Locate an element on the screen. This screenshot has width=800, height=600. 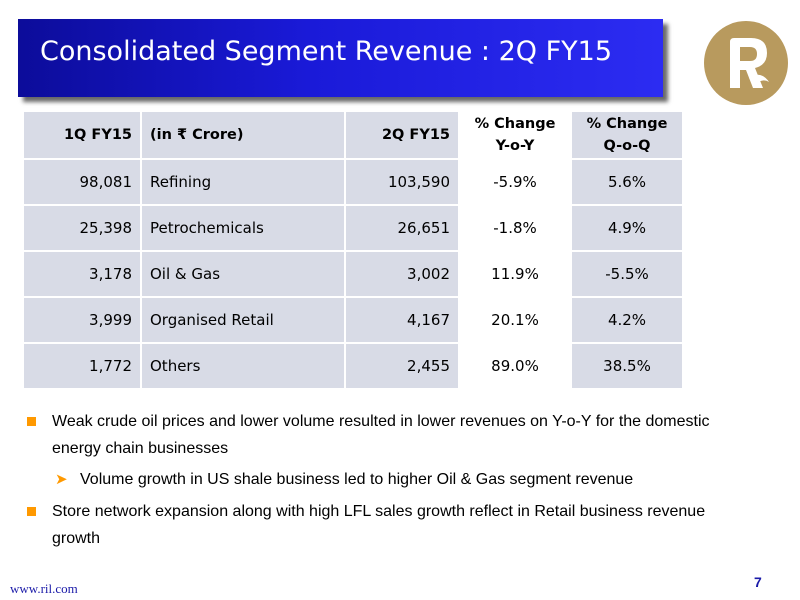
cell-yoy: 89.0% is located at coordinates (515, 366).